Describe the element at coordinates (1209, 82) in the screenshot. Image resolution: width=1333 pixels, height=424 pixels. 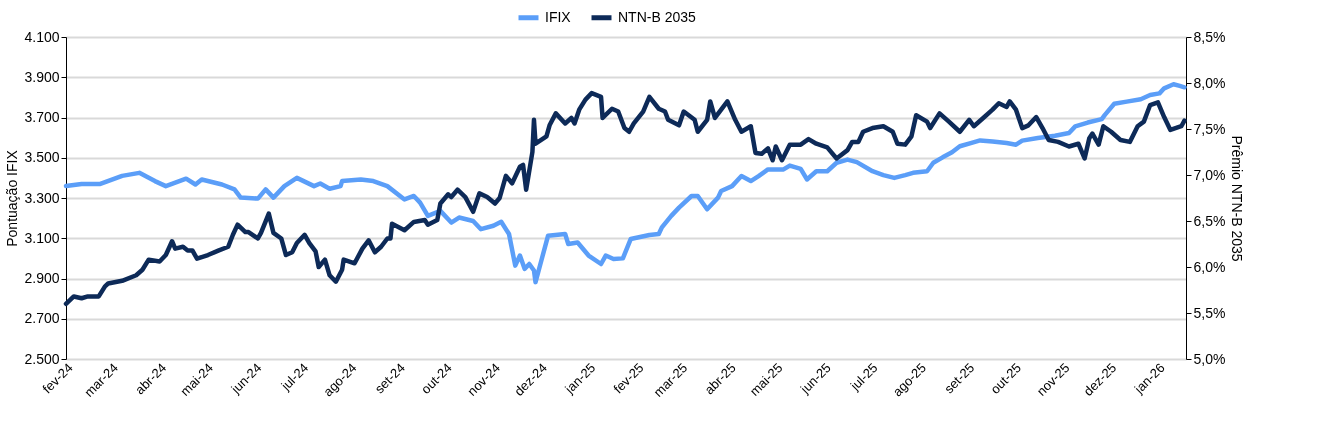
I see `y2-tick-label: 8,0%` at that location.